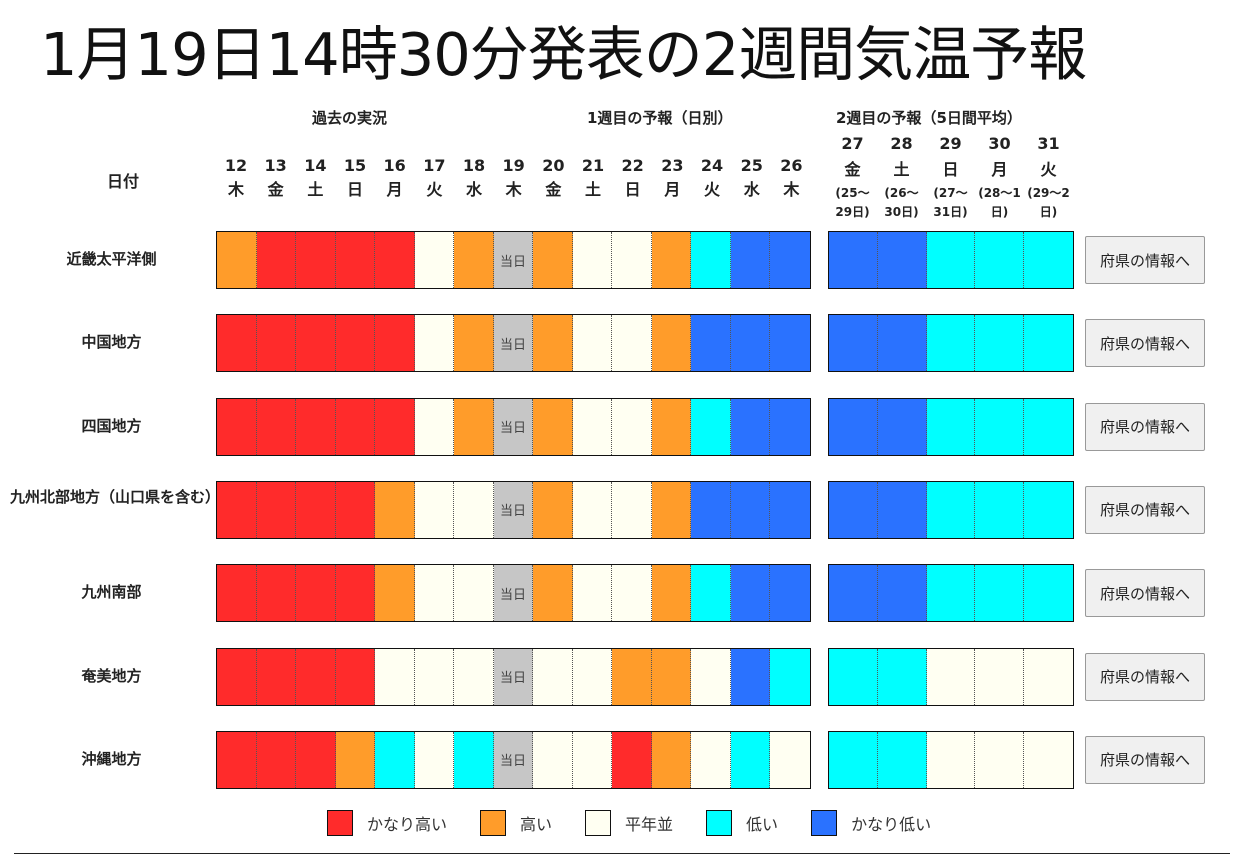 This screenshot has width=1245, height=855. What do you see at coordinates (712, 165) in the screenshot?
I see `date-day: 24` at bounding box center [712, 165].